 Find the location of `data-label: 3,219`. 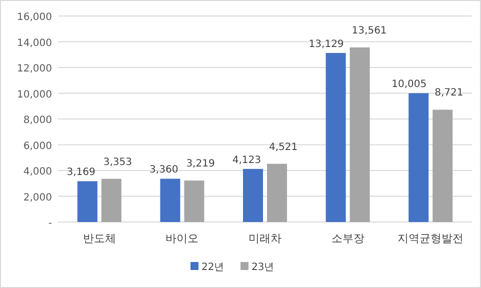

data-label: 3,219 is located at coordinates (200, 164).